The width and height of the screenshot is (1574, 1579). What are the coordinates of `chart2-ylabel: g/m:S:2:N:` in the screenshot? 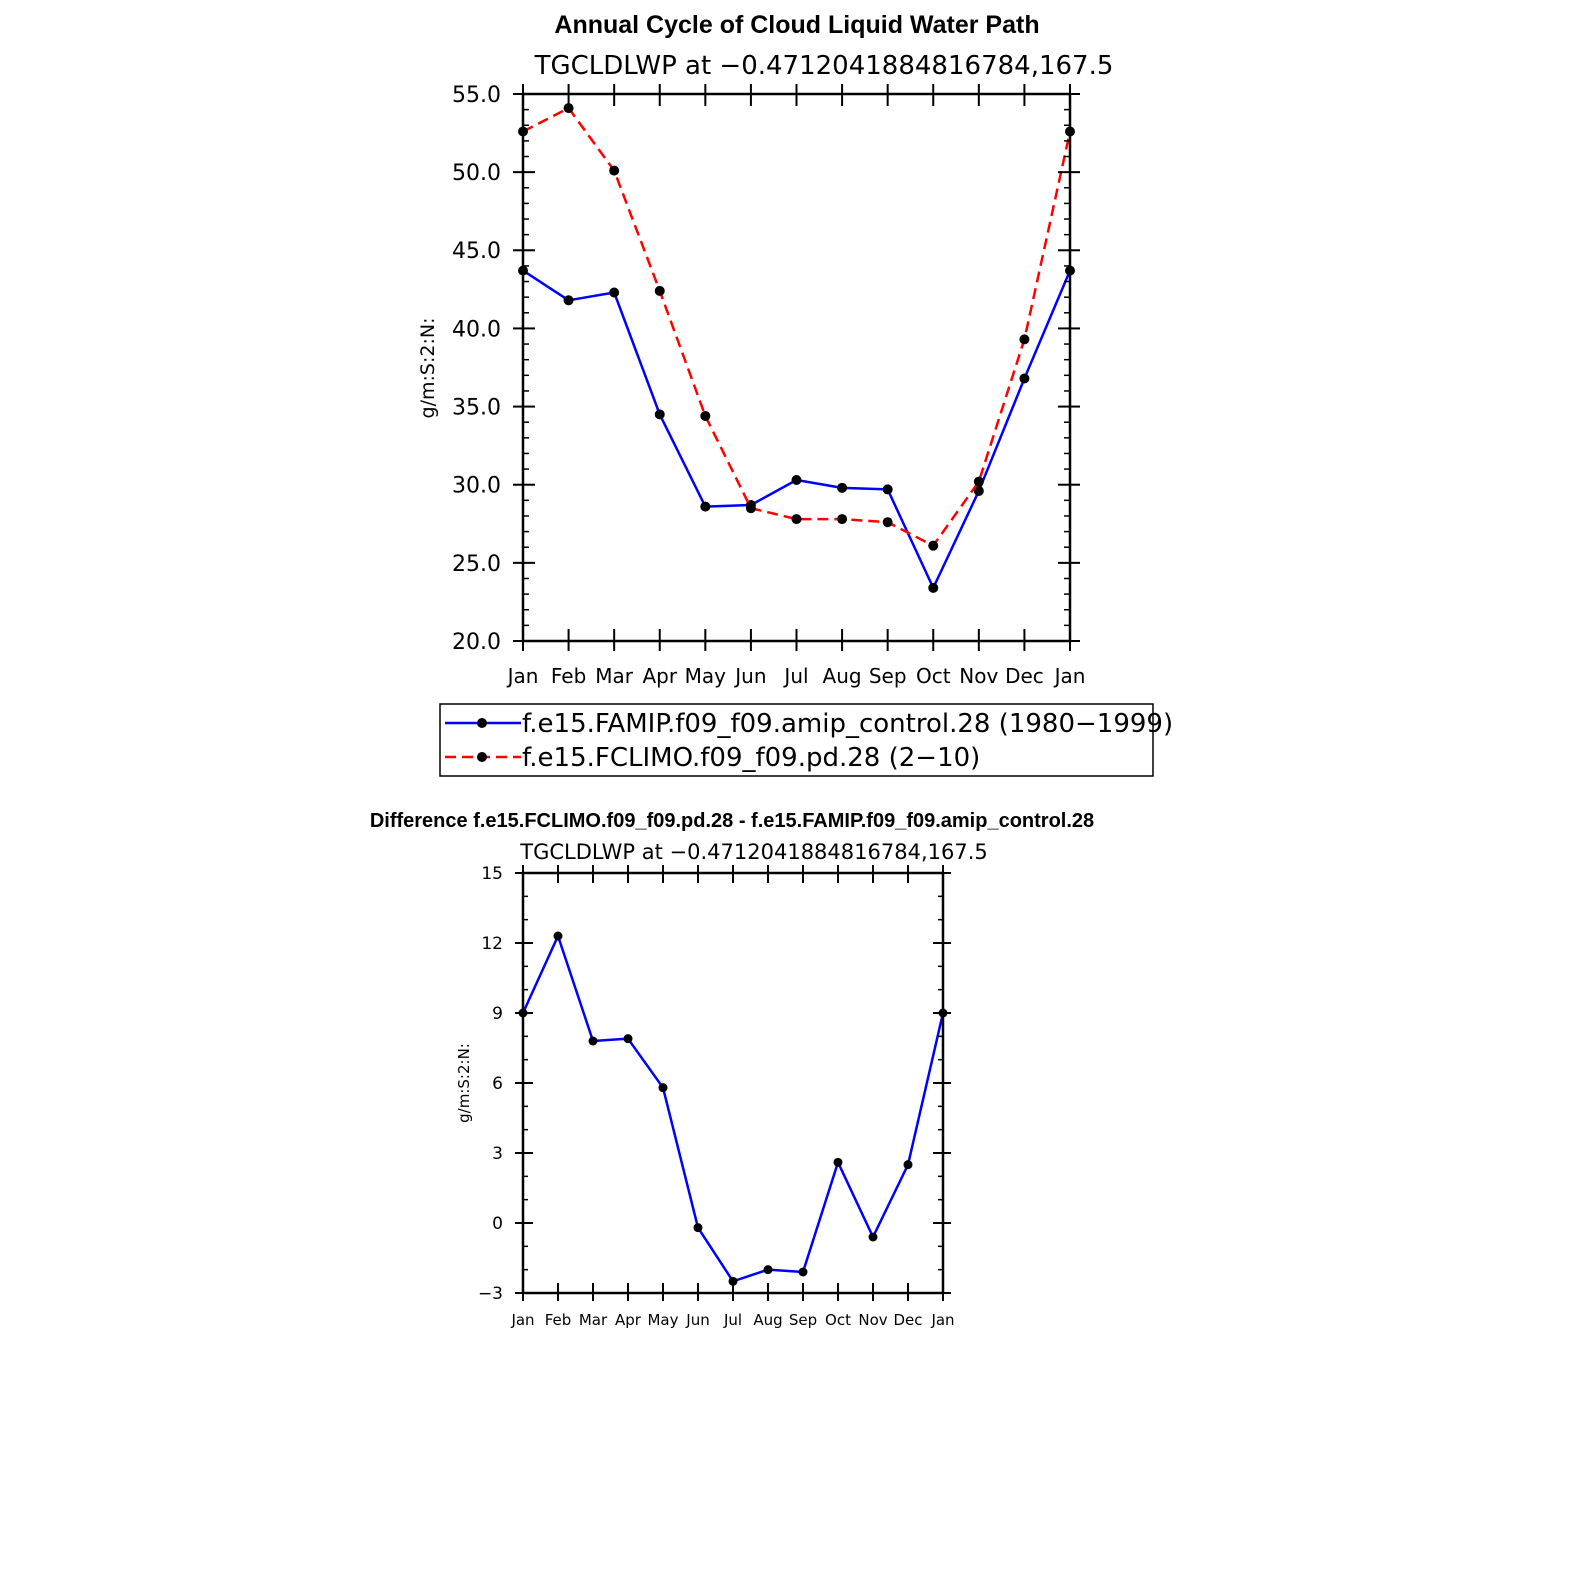 It's located at (464, 1083).